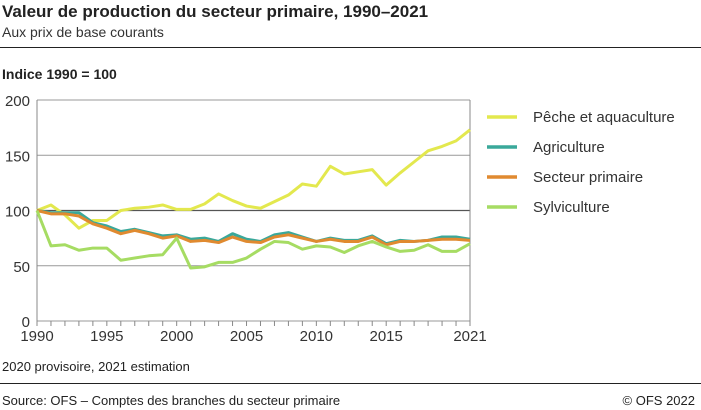  What do you see at coordinates (246, 336) in the screenshot?
I see `x-tick-label: 2005` at bounding box center [246, 336].